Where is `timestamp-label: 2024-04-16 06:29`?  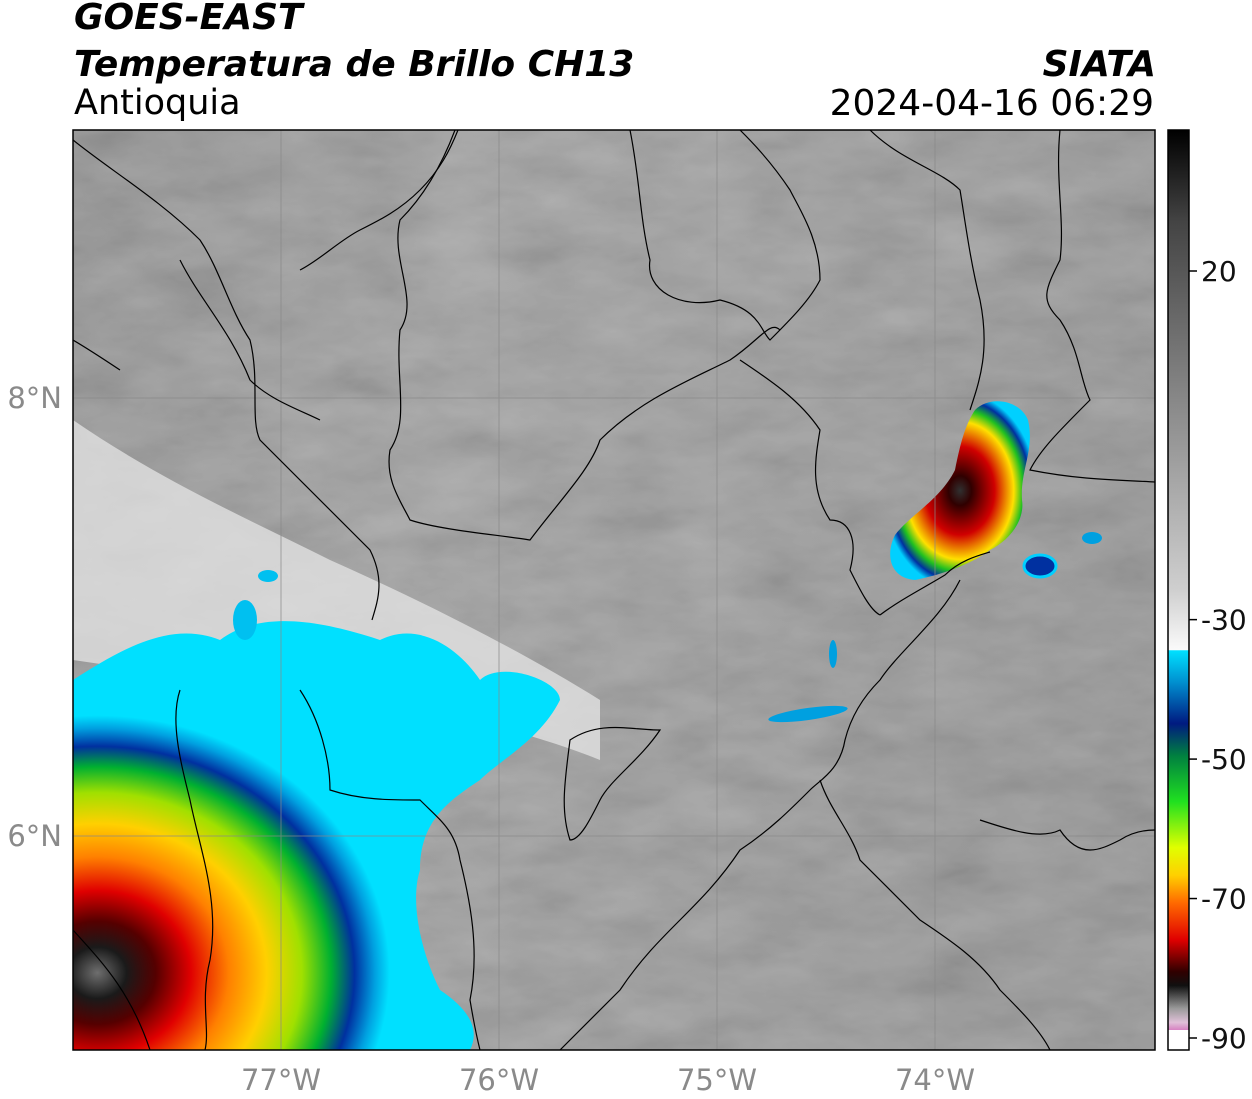
timestamp-label: 2024-04-16 06:29 is located at coordinates (991, 103).